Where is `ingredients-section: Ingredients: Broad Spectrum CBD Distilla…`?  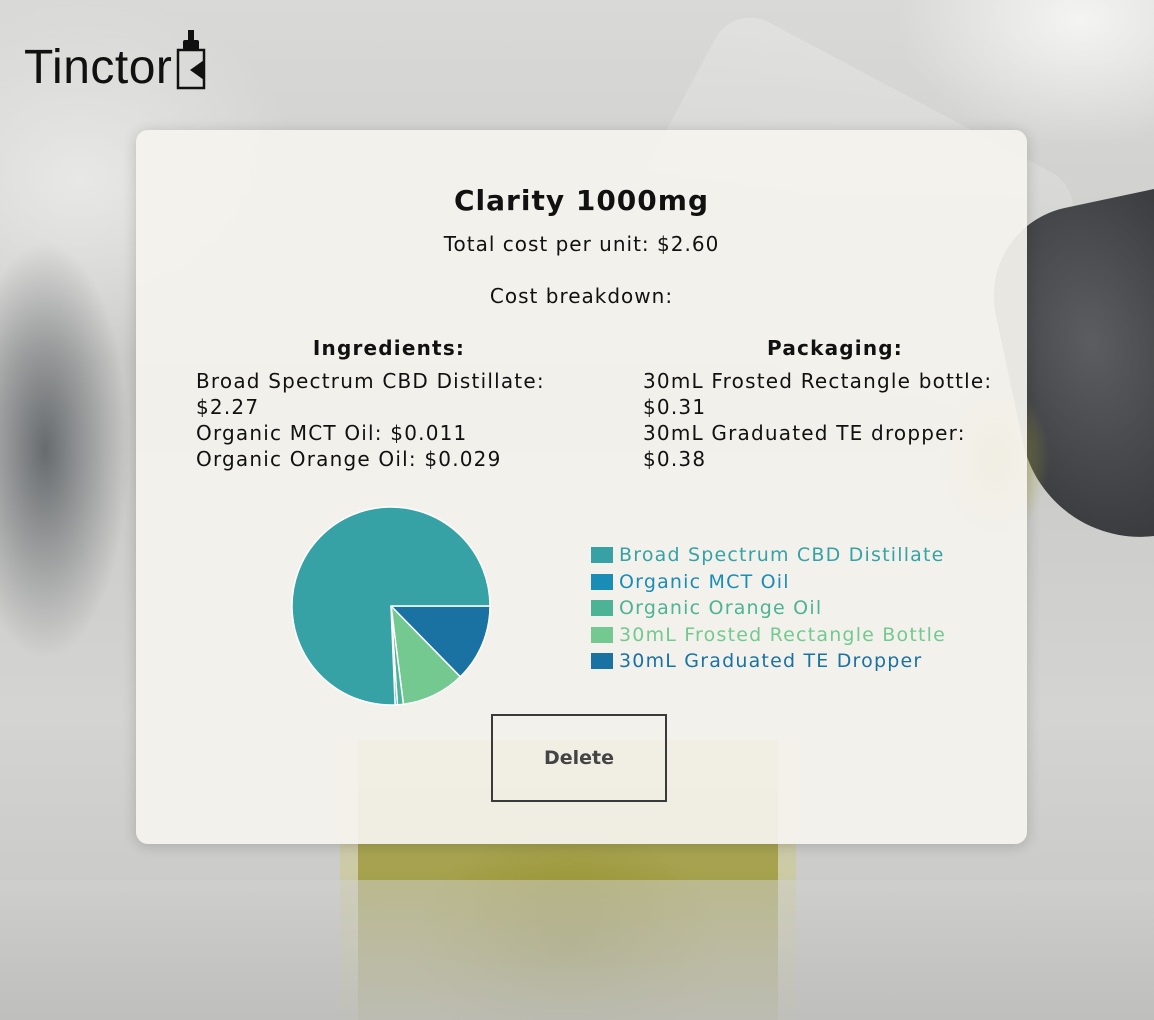 ingredients-section: Ingredients: Broad Spectrum CBD Distilla… is located at coordinates (391, 404).